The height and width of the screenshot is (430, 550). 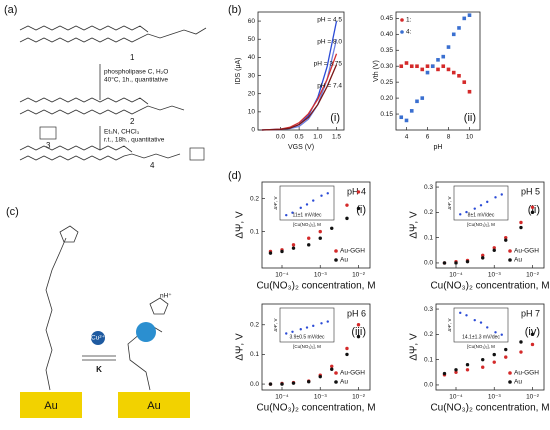 I want to click on annotation: pH 4, so click(x=356, y=191).